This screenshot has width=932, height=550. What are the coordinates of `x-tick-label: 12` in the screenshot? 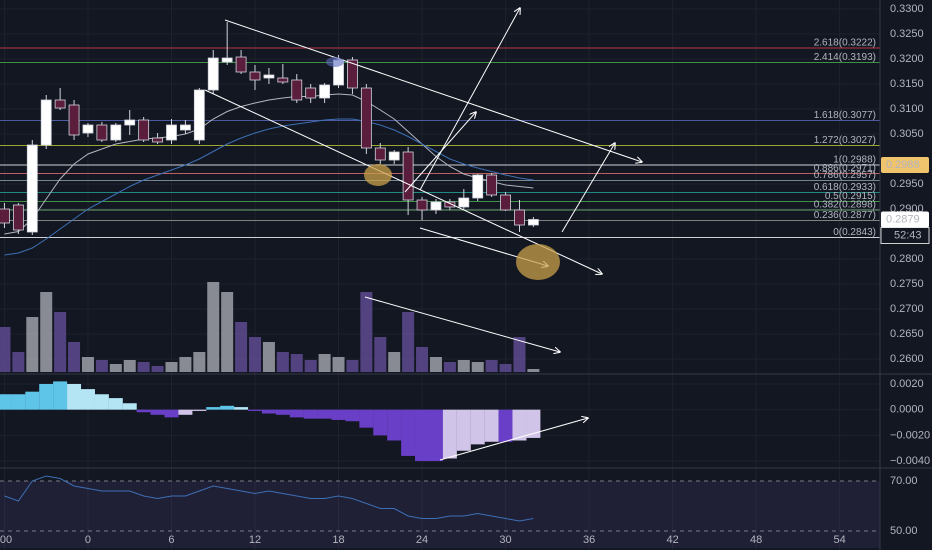 It's located at (255, 540).